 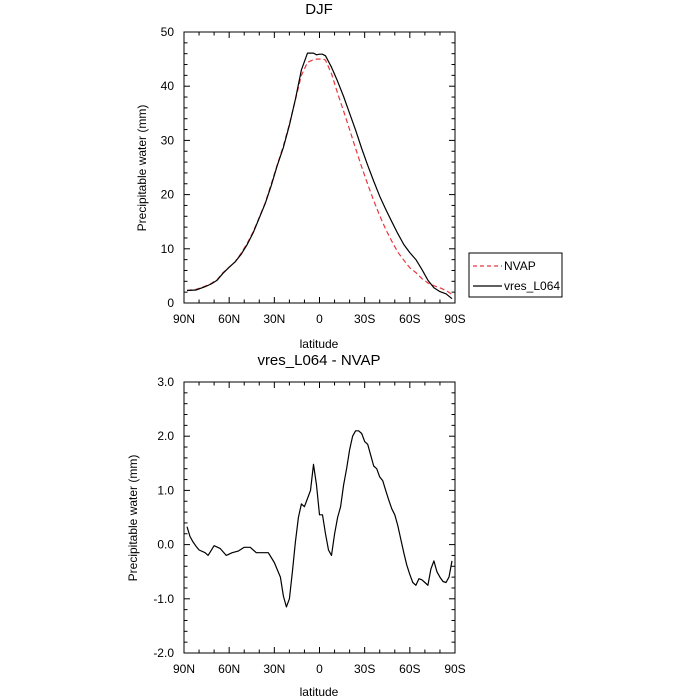 What do you see at coordinates (168, 249) in the screenshot?
I see `y-tick-label: 10` at bounding box center [168, 249].